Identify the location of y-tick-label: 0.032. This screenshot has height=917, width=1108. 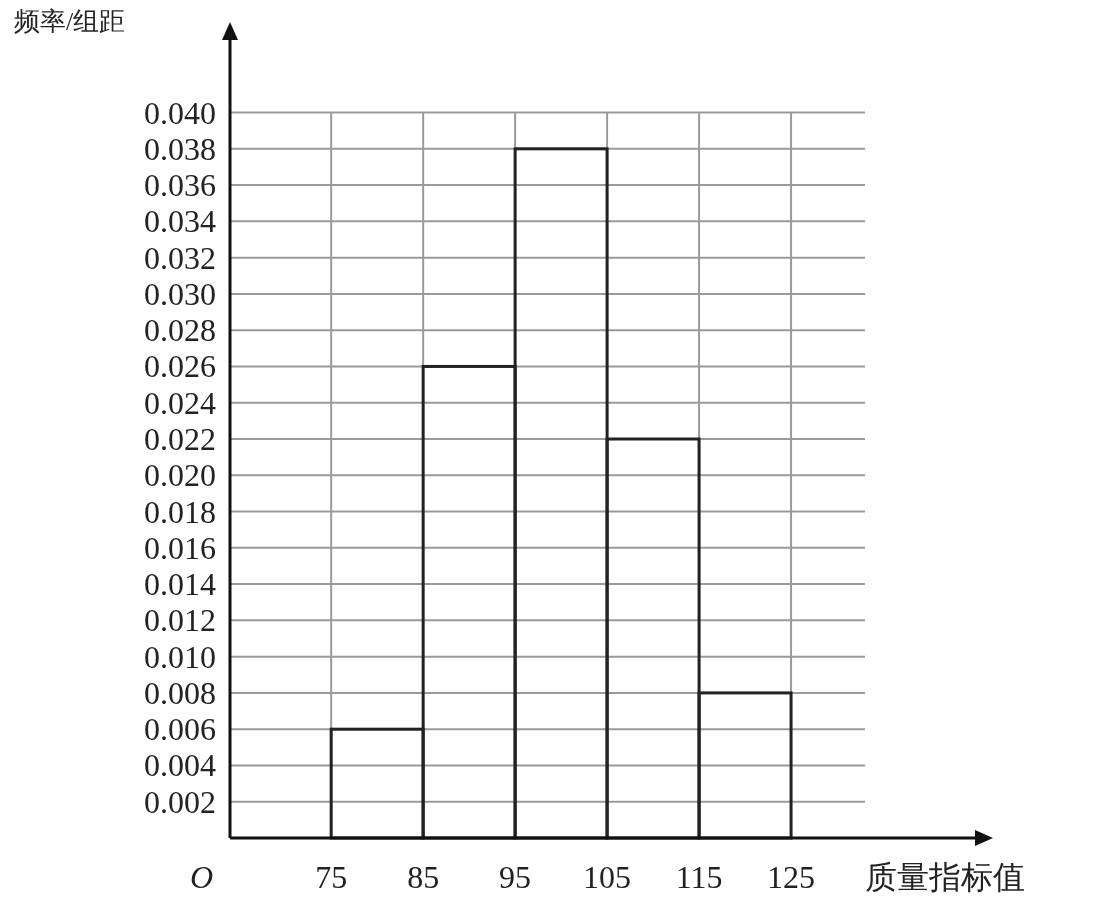
(180, 257).